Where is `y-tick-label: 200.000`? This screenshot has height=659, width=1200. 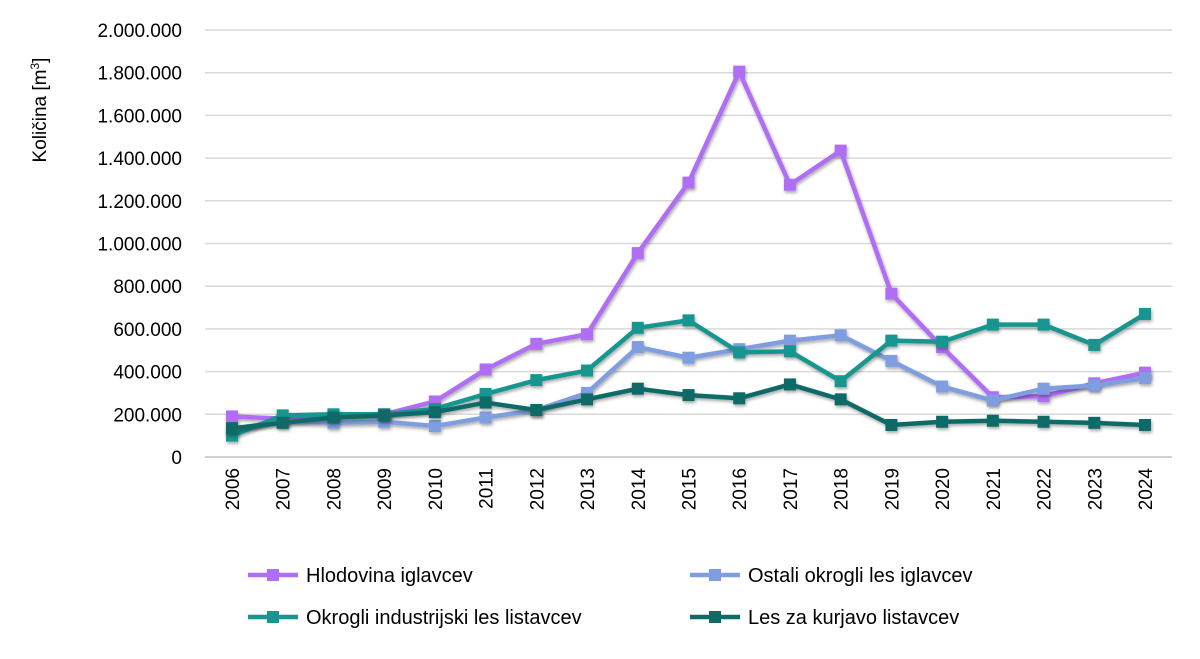
y-tick-label: 200.000 is located at coordinates (147, 415).